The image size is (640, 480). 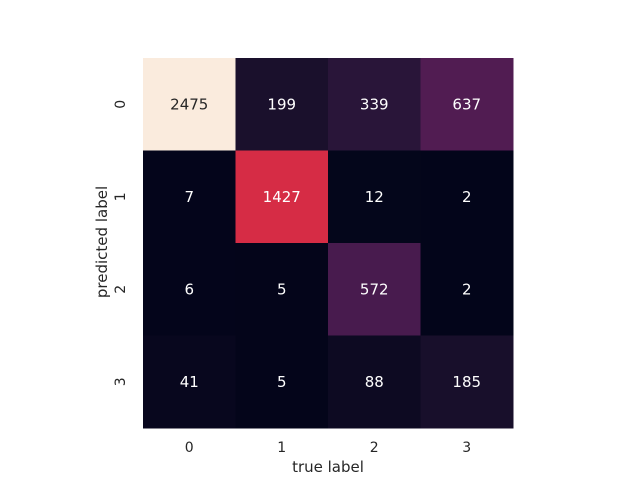 I want to click on cell-value-r3-c3: 185, so click(x=466, y=382).